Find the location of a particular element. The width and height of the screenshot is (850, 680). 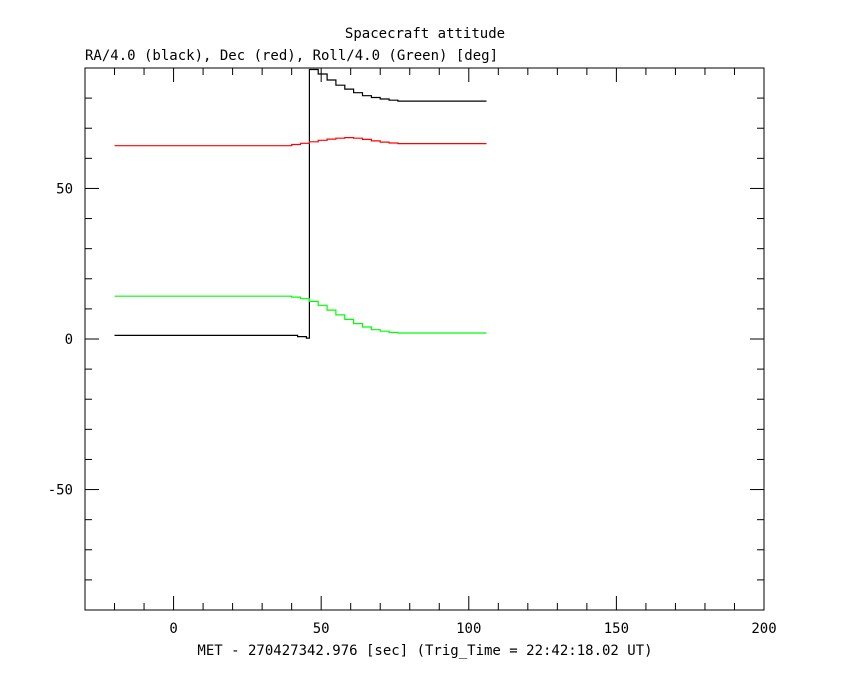

x-tick-label: 100 is located at coordinates (468, 629).